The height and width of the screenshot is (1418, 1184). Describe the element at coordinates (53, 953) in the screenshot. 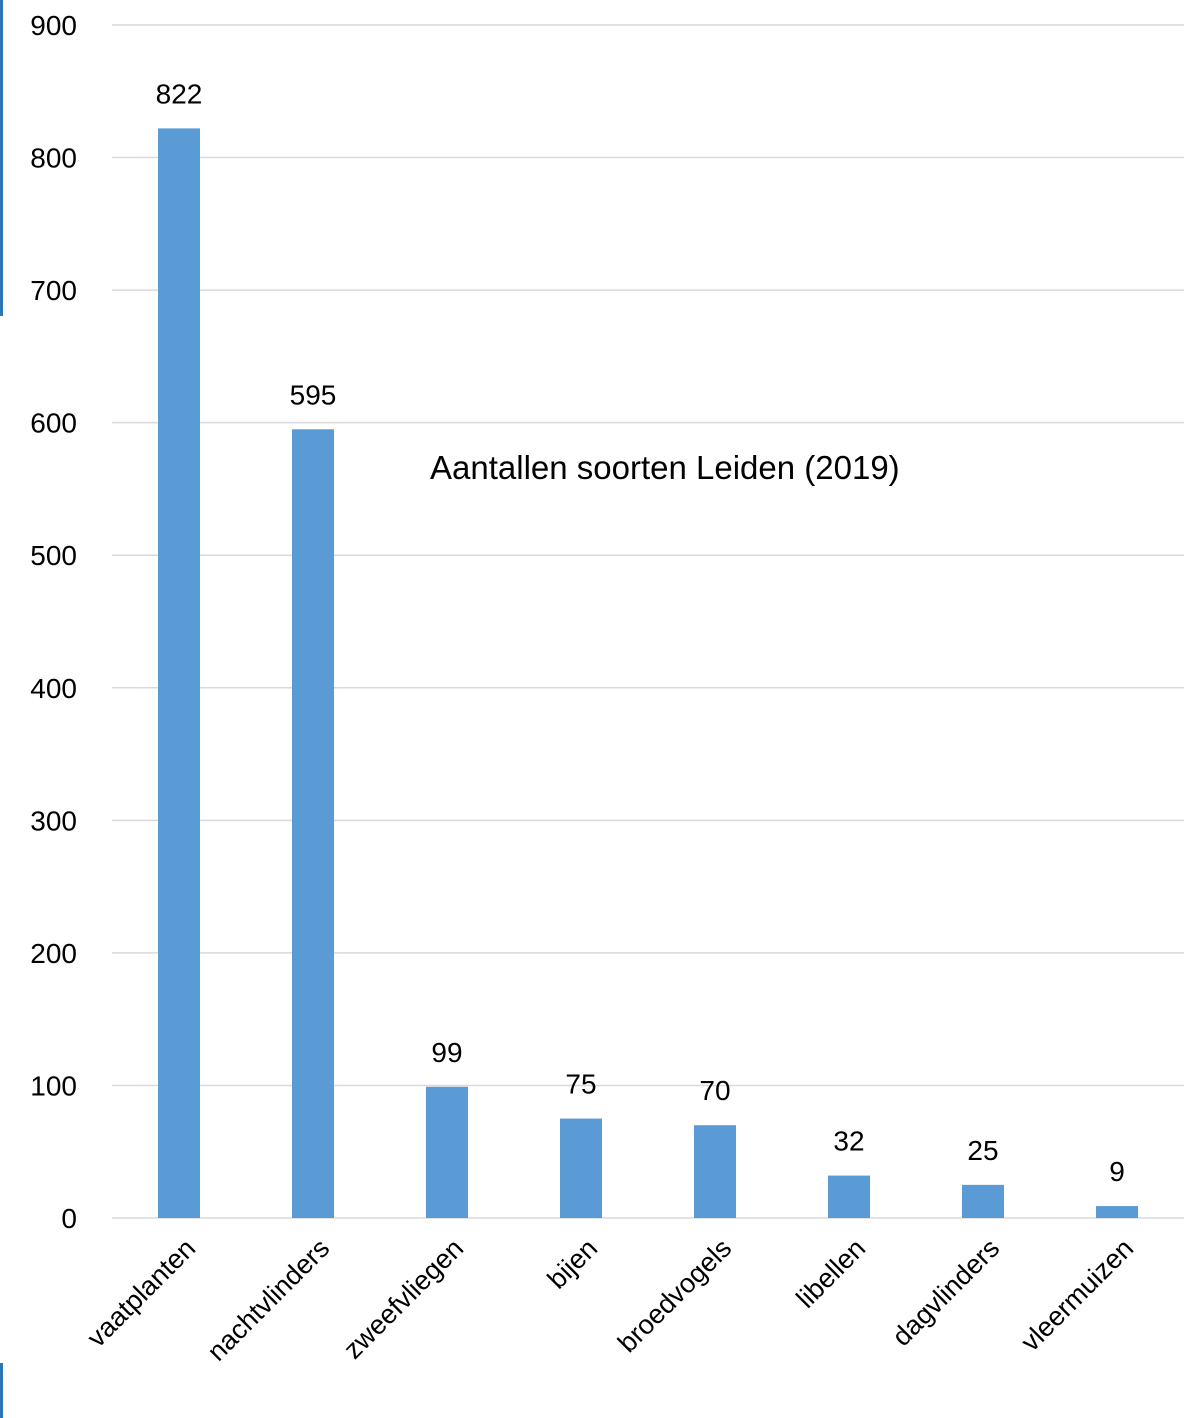

I see `y-tick-label: 200` at that location.